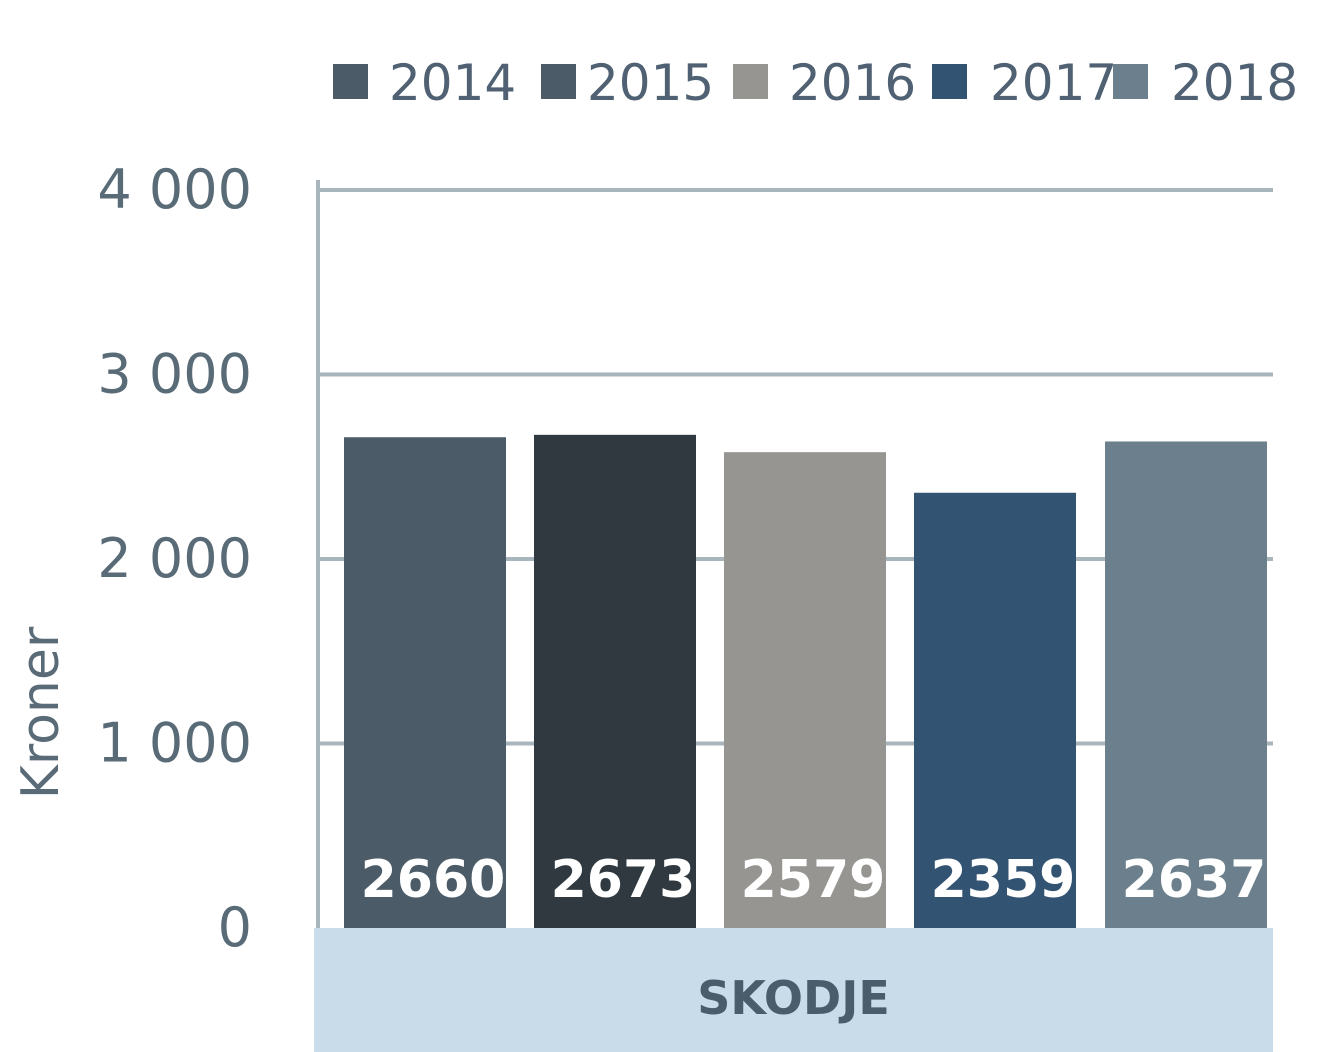  Describe the element at coordinates (995, 710) in the screenshot. I see `bar-2017` at that location.